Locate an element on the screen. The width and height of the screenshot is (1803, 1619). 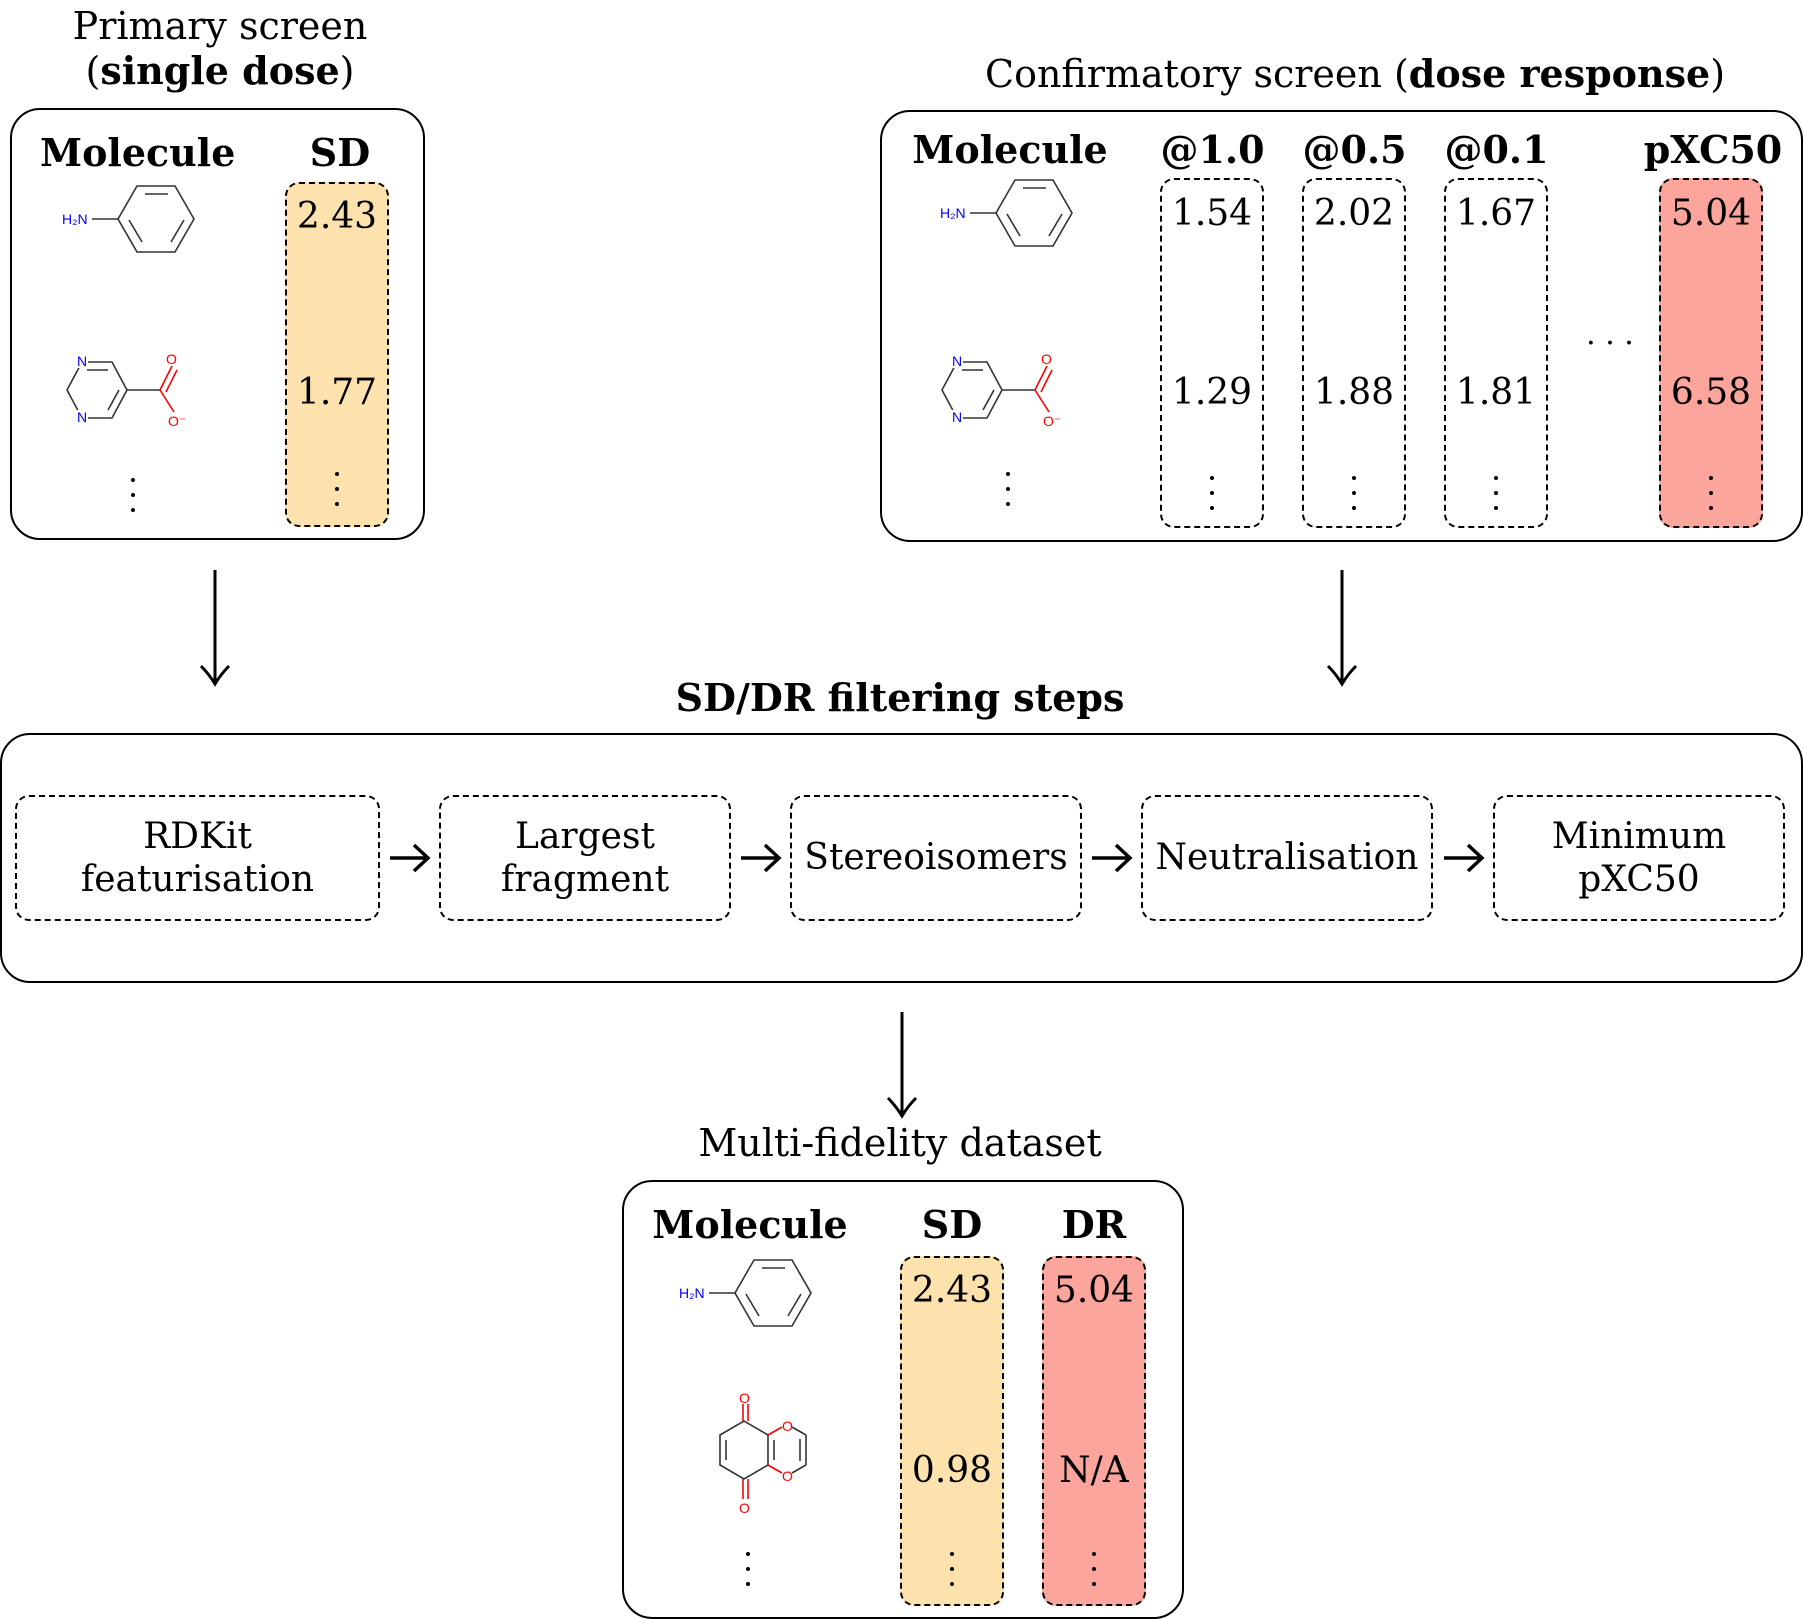
step-2-text: Largest fragment is located at coordinates (585, 858).